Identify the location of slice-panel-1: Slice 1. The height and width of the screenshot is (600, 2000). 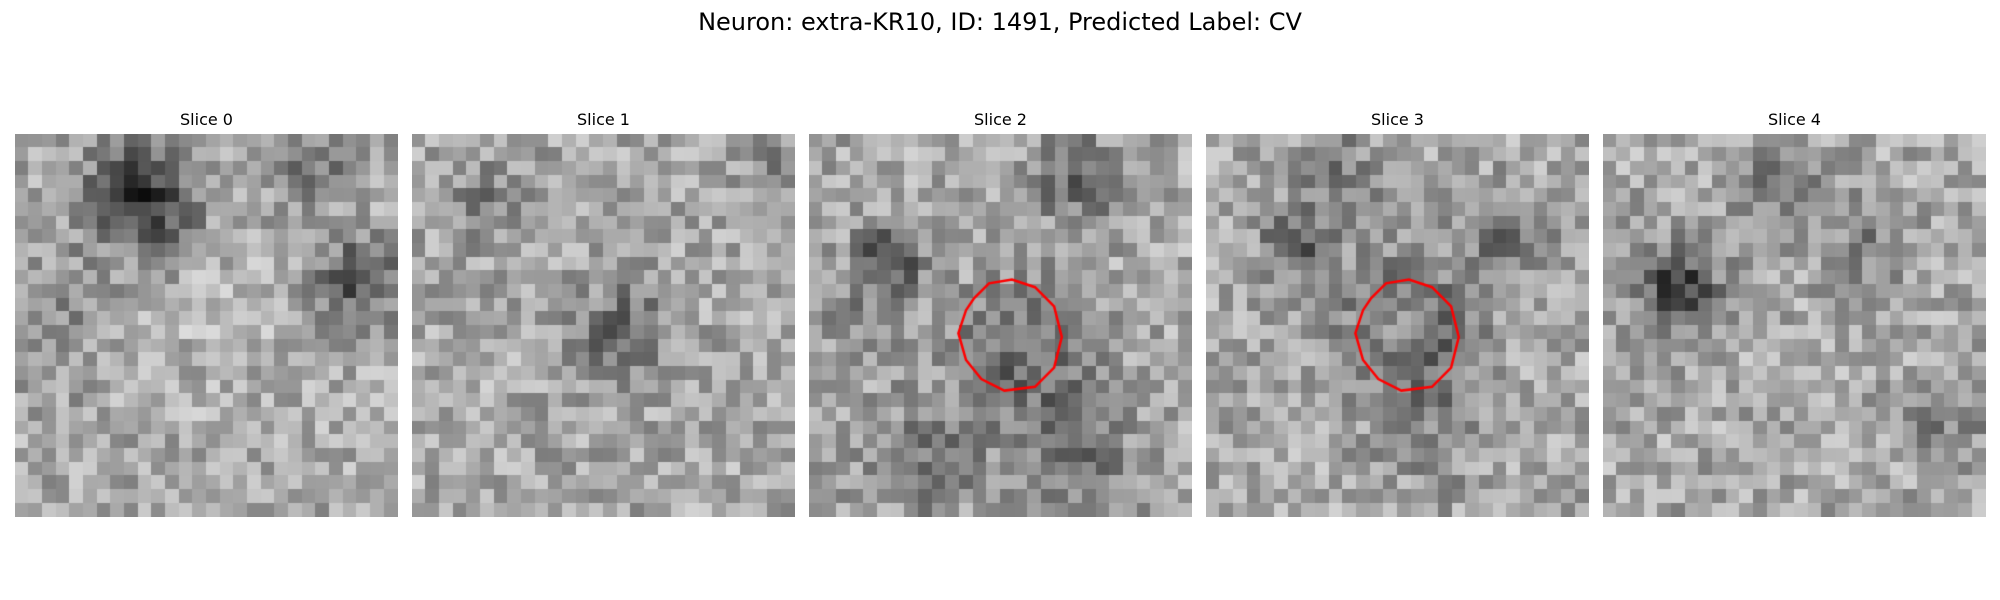
(603, 313).